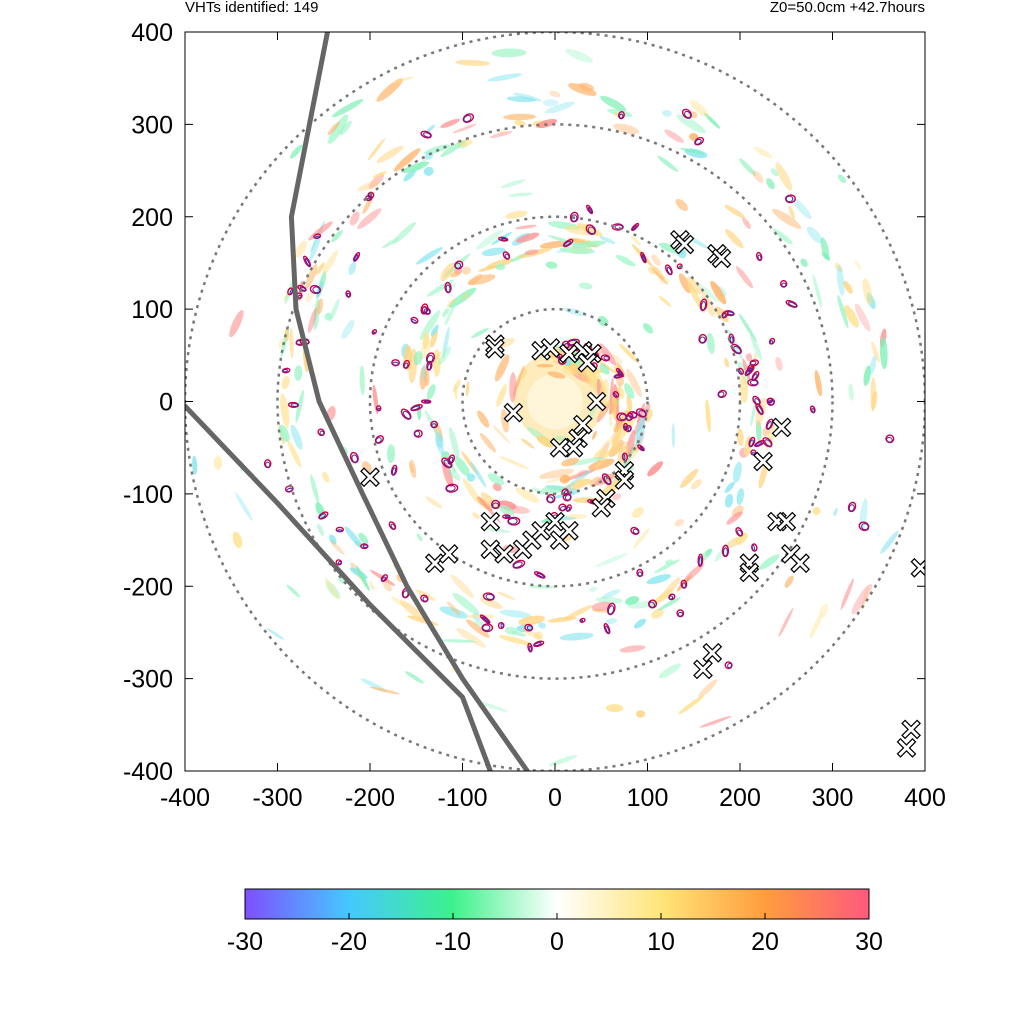  What do you see at coordinates (251, 8) in the screenshot?
I see `vht-count-label: VHTs identified: 149` at bounding box center [251, 8].